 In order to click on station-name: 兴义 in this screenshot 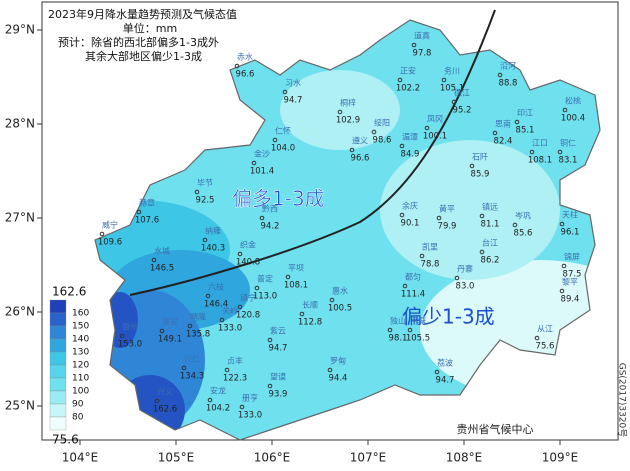, I will do `click(165, 392)`.